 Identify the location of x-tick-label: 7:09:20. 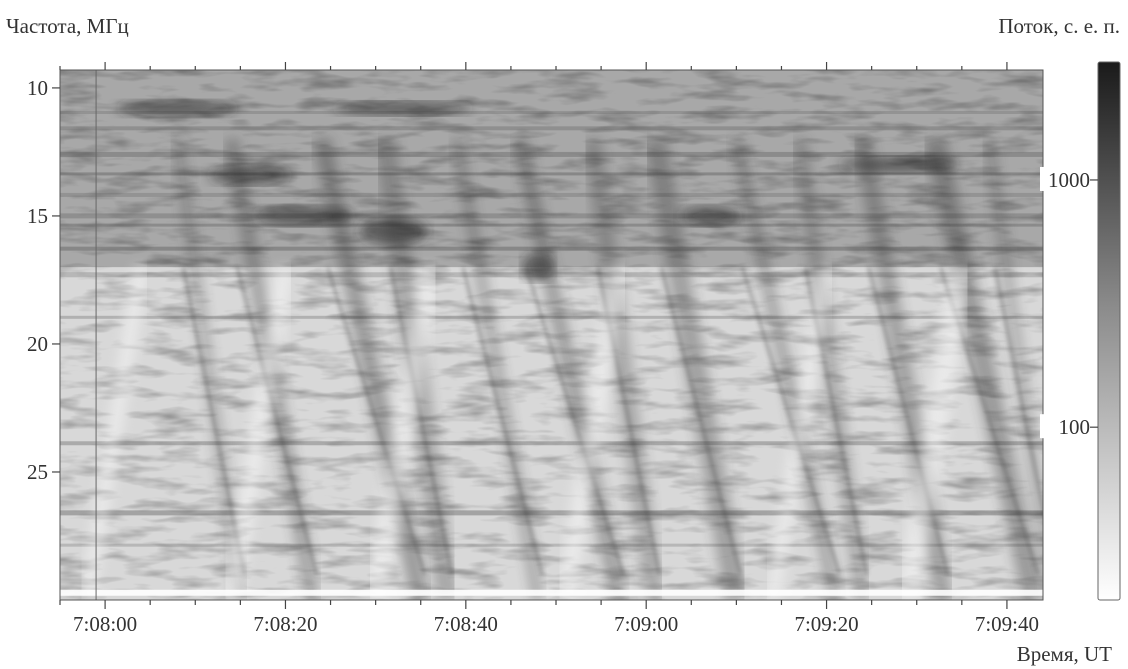
(826, 624).